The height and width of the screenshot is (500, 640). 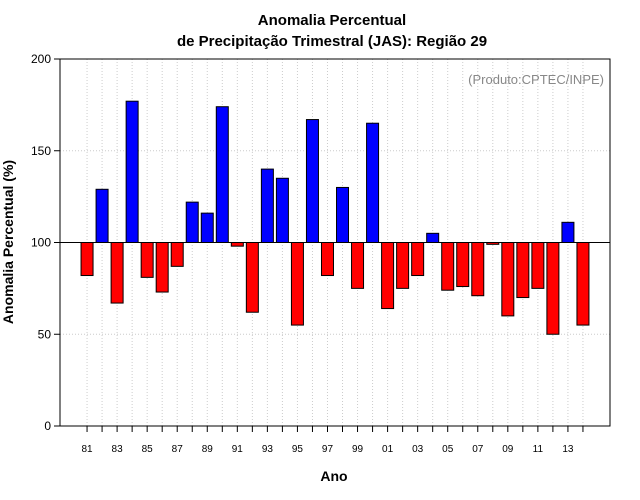 What do you see at coordinates (418, 259) in the screenshot?
I see `bar-2003` at bounding box center [418, 259].